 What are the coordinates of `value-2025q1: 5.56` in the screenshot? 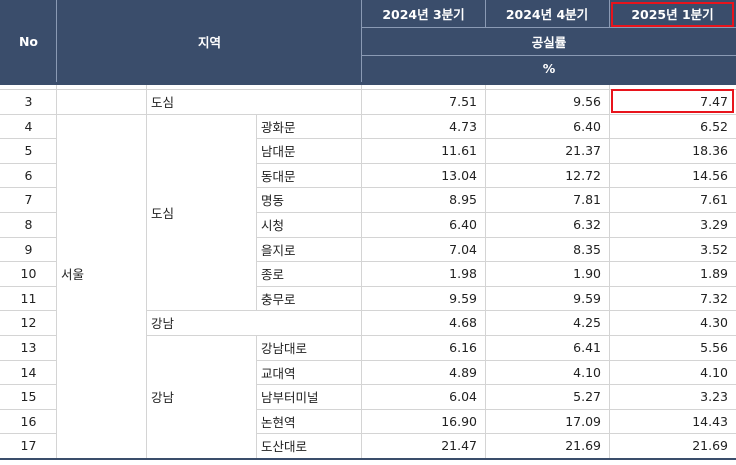 It's located at (714, 347).